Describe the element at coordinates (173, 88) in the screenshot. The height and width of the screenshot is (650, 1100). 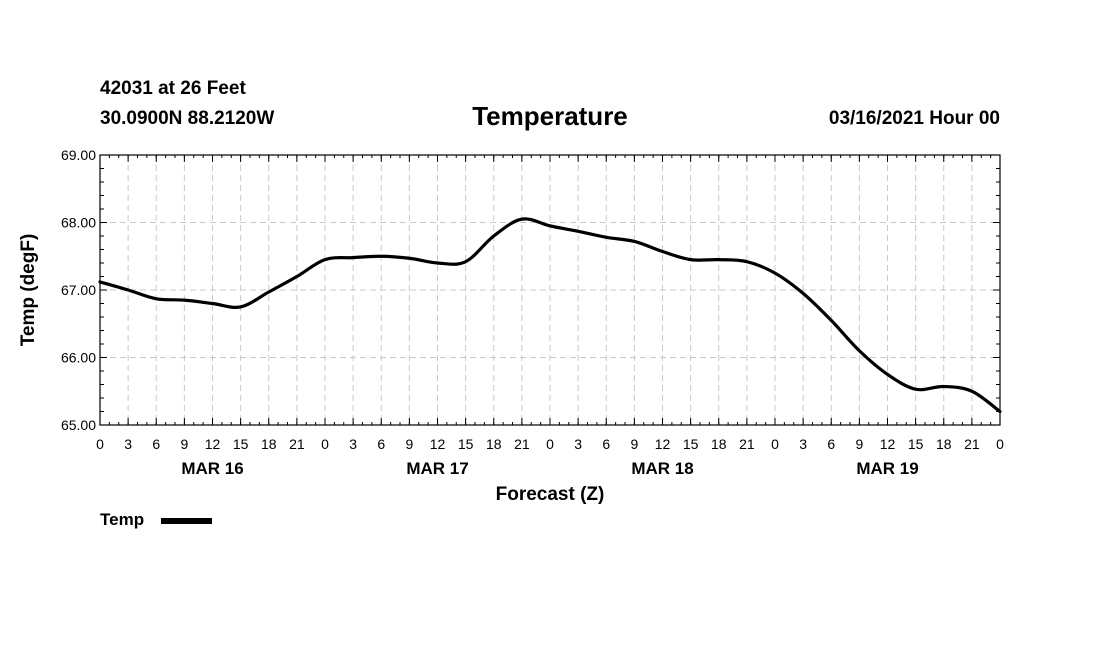
I see `station-label: 42031 at 26 Feet` at that location.